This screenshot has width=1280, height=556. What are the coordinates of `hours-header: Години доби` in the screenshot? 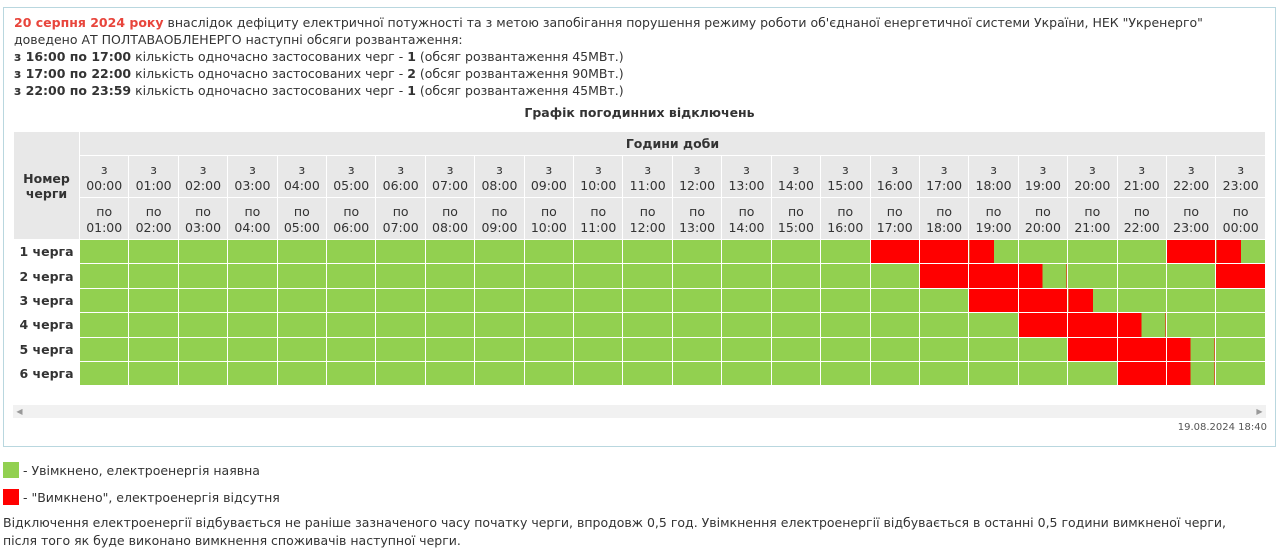 It's located at (672, 143).